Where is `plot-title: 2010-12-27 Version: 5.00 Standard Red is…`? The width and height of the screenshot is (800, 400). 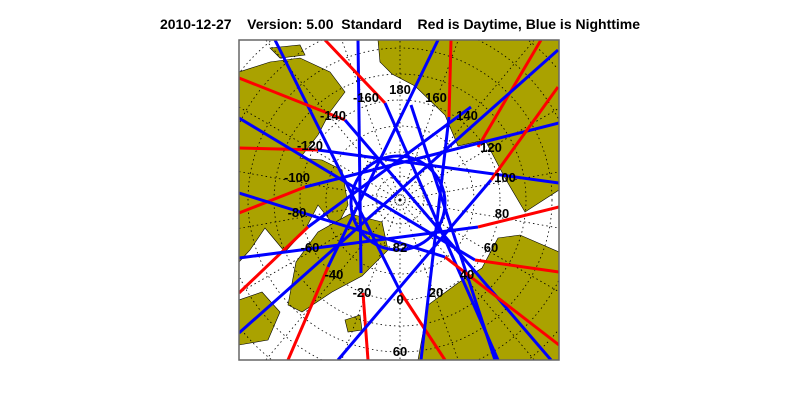 plot-title: 2010-12-27 Version: 5.00 Standard Red is… is located at coordinates (400, 24).